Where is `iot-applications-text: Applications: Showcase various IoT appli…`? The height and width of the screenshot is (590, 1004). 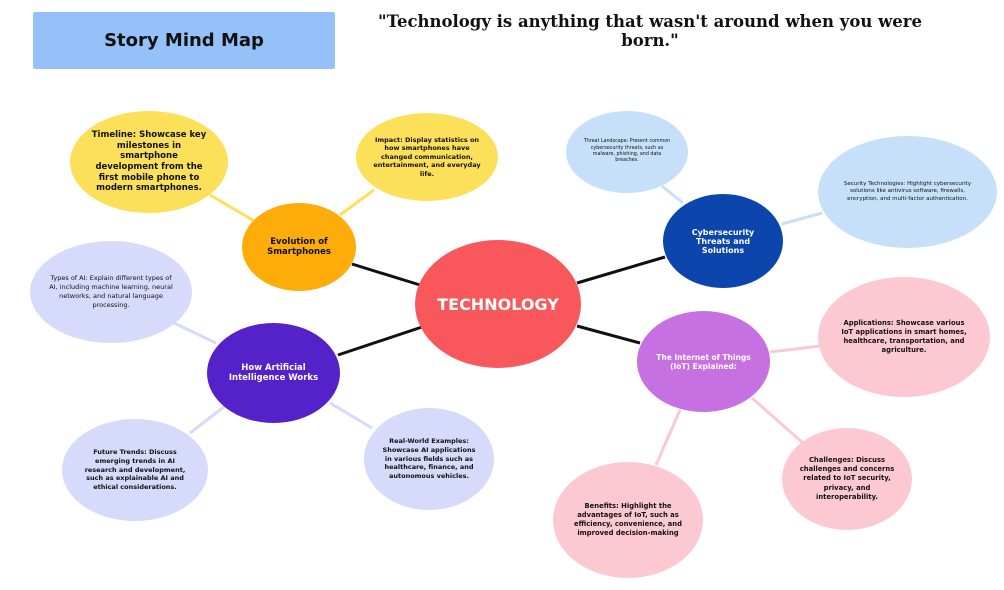
iot-applications-text: Applications: Showcase various IoT appli… is located at coordinates (904, 336).